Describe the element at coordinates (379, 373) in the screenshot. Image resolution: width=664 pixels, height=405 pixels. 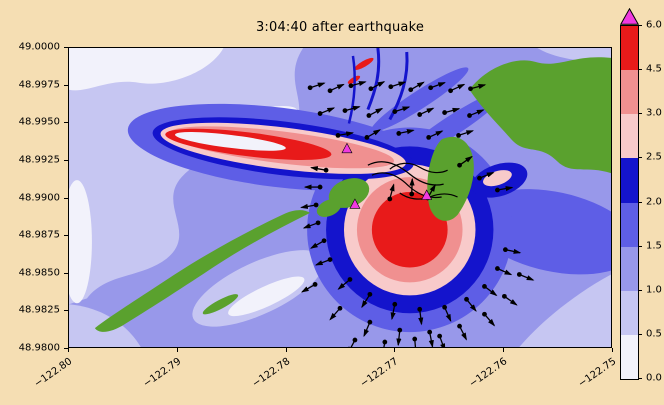
I see `x-tick-label: −122.77` at that location.